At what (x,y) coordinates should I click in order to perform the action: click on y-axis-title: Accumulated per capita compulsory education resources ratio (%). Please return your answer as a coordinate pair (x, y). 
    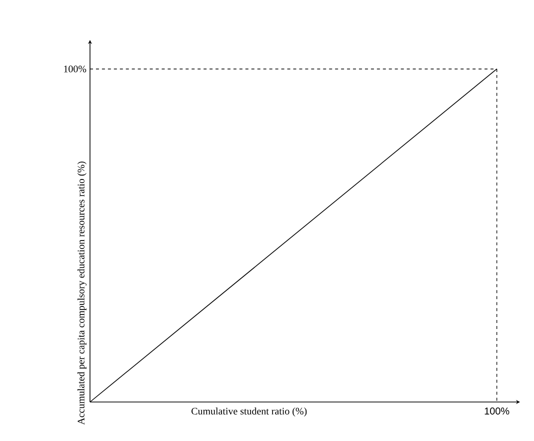
    Looking at the image, I should click on (81, 293).